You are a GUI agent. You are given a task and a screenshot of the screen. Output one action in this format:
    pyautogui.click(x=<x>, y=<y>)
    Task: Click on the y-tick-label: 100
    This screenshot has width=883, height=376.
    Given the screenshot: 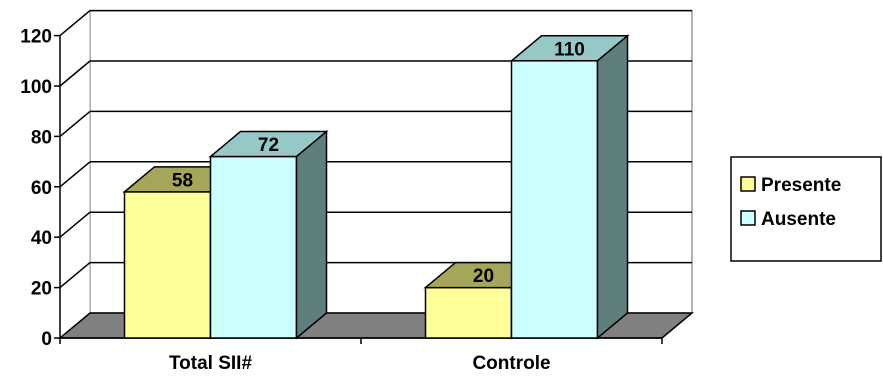 What is the action you would take?
    pyautogui.click(x=36, y=87)
    